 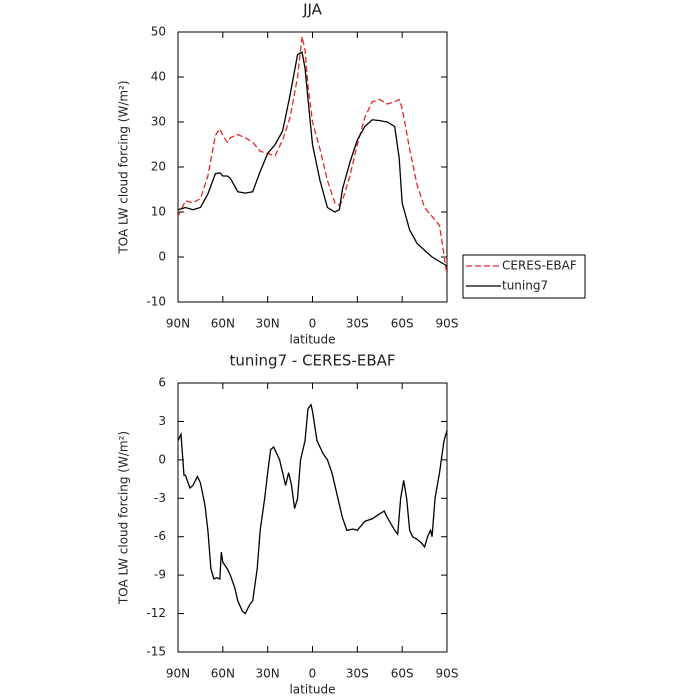 What do you see at coordinates (160, 536) in the screenshot?
I see `y-tick-label: -6` at bounding box center [160, 536].